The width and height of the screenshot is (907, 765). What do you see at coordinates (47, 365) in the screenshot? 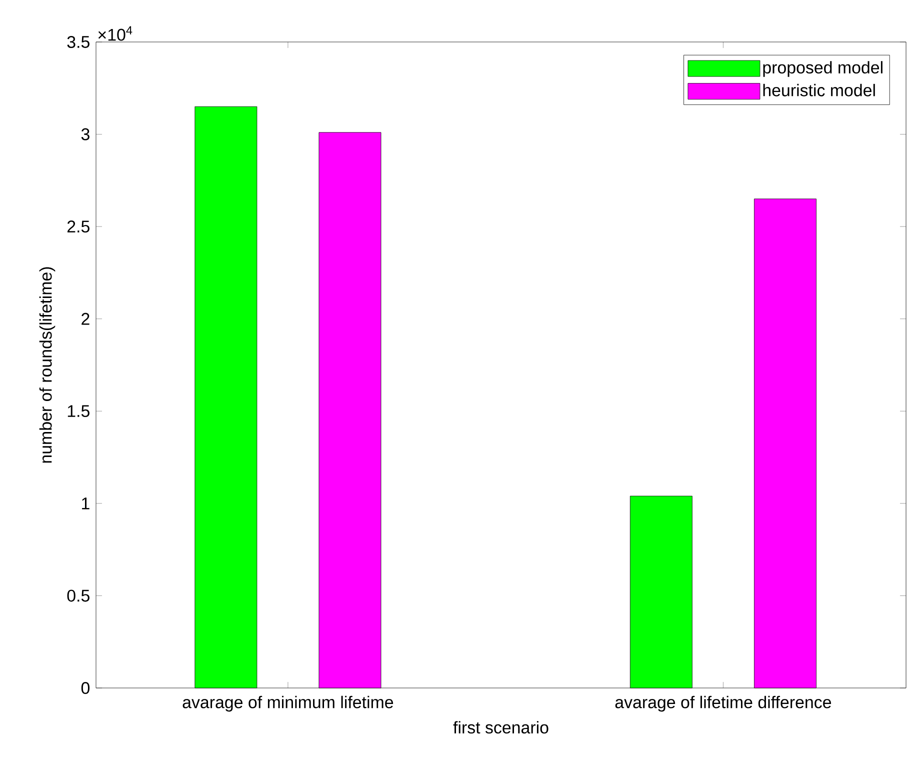
I see `y-axis-title: number of rounds(lifetime)` at bounding box center [47, 365].